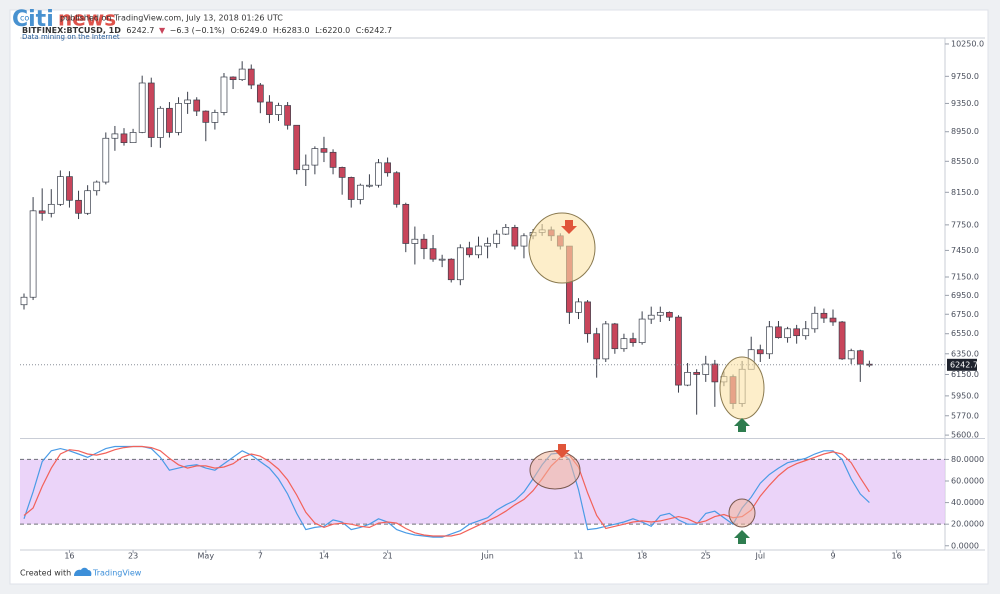 This screenshot has width=1000, height=594. Describe the element at coordinates (197, 30) in the screenshot. I see `change: −6.3 (−0.1%)` at that location.